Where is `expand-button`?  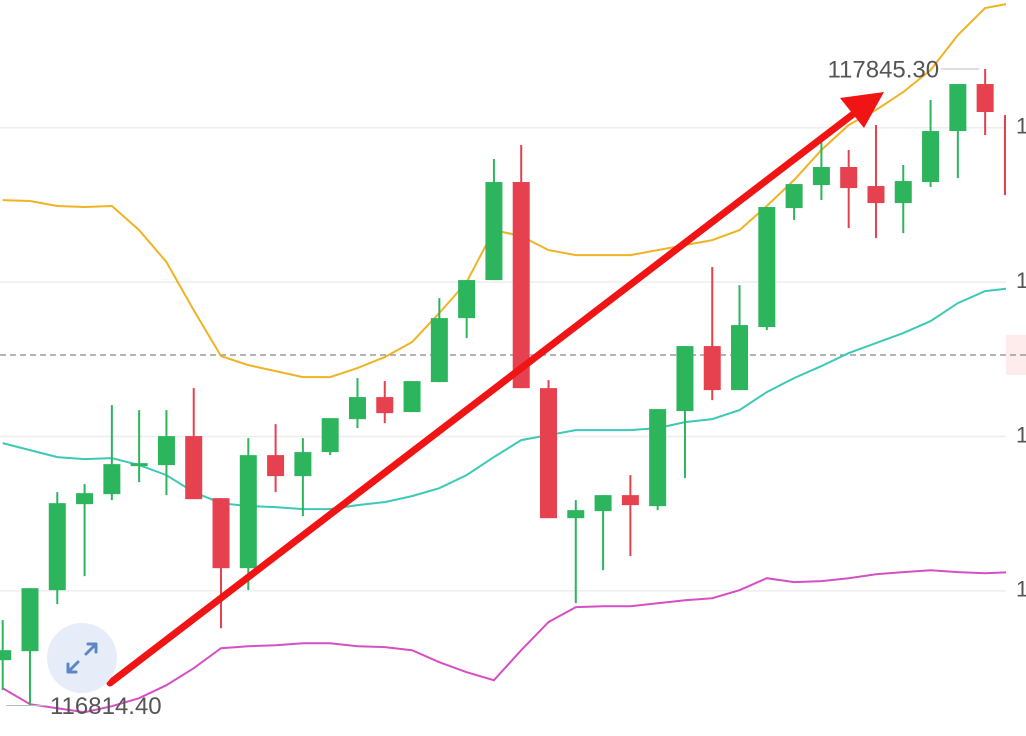
expand-button is located at coordinates (82, 658).